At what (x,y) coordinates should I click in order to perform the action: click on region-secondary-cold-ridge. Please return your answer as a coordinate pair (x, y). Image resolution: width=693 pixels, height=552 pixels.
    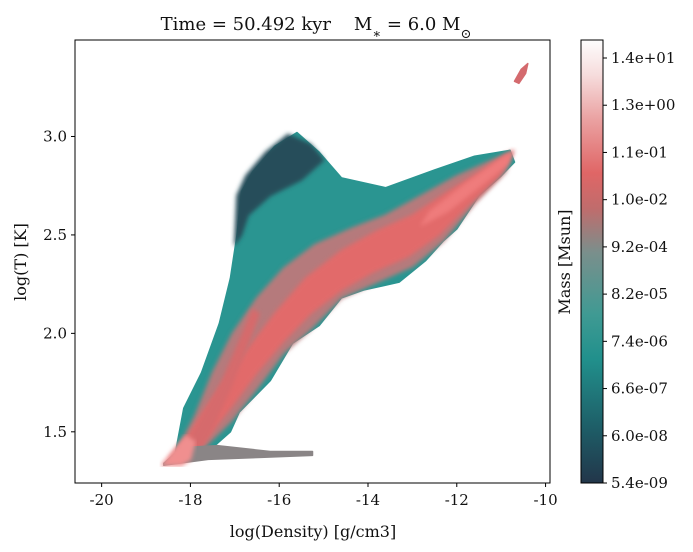
    Looking at the image, I should click on (220, 382).